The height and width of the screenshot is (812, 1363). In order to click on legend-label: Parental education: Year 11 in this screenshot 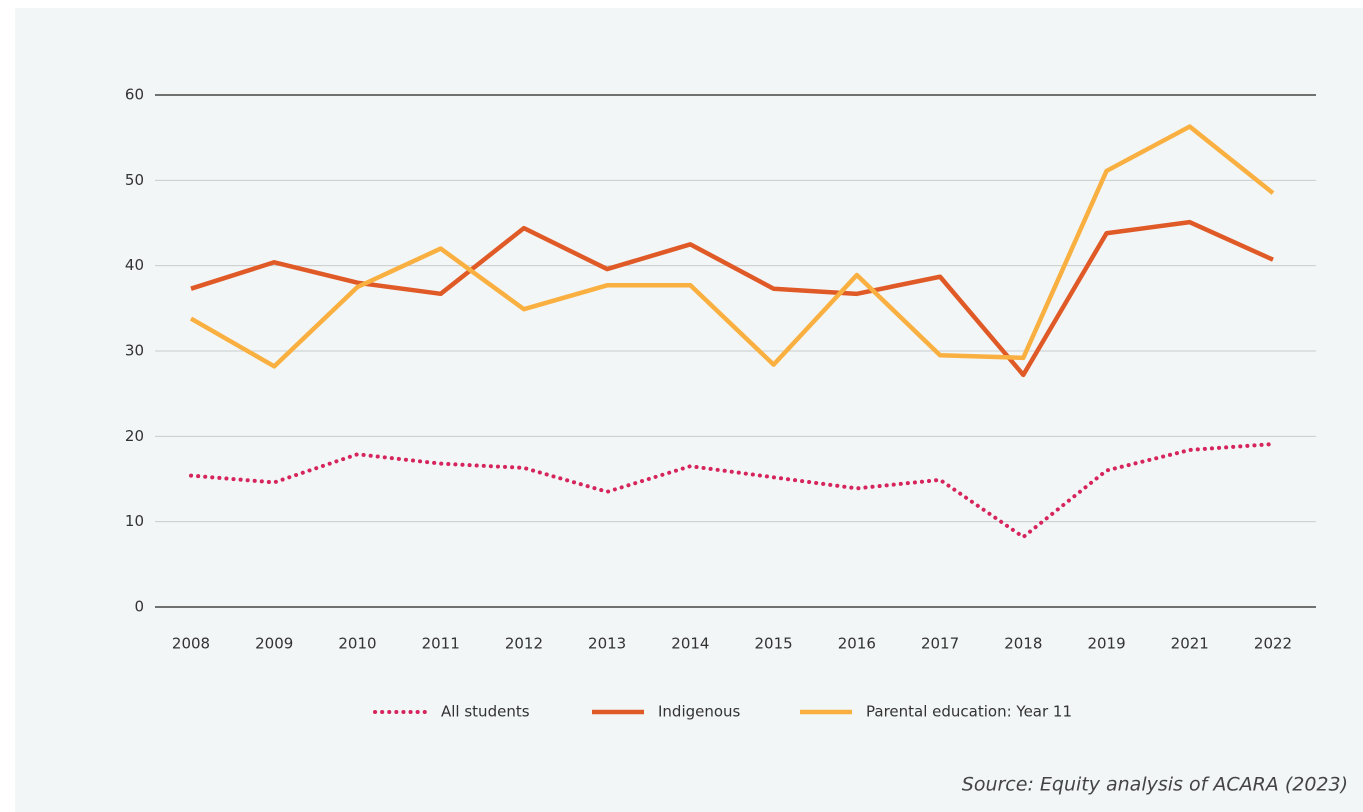, I will do `click(969, 712)`.